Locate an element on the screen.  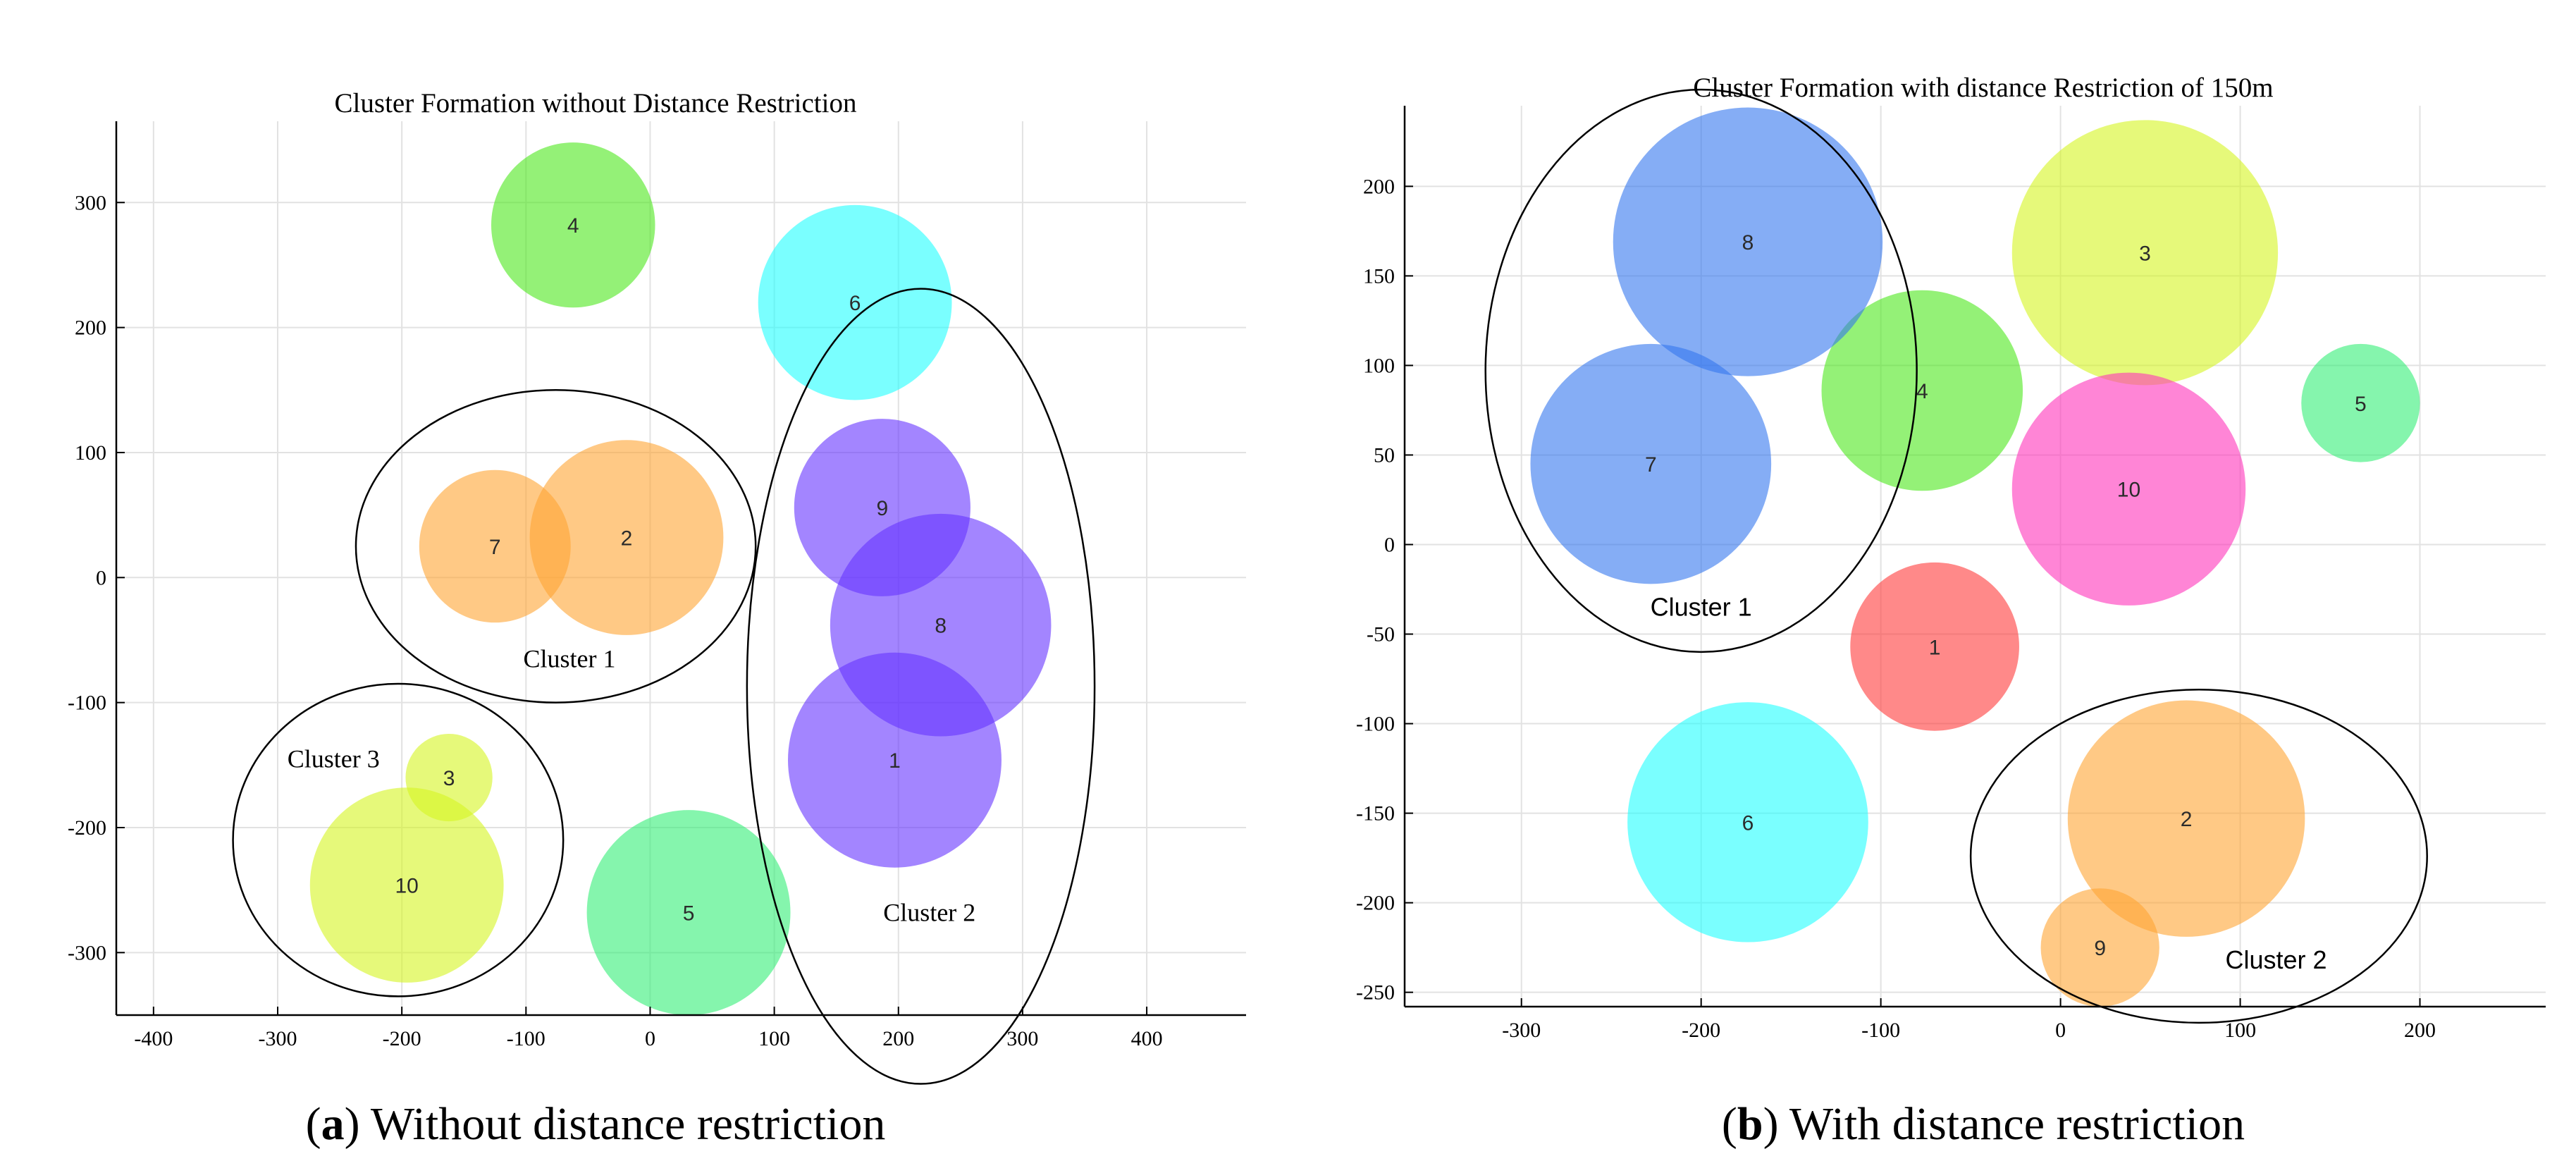
panel-b-caption: (b) With distance restriction is located at coordinates (1984, 1124).